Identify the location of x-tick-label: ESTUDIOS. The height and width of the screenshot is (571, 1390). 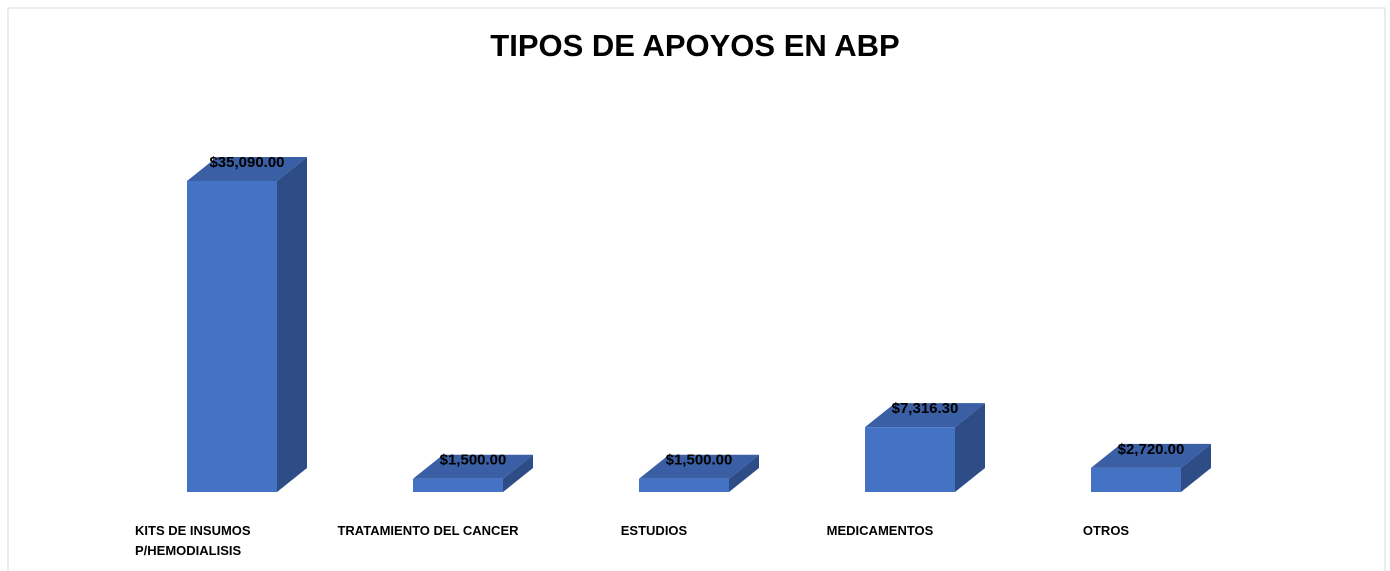
(654, 530).